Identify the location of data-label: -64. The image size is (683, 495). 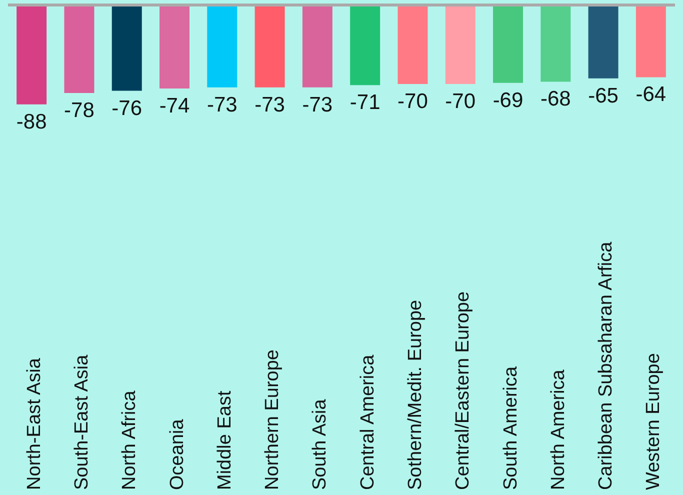
(651, 94).